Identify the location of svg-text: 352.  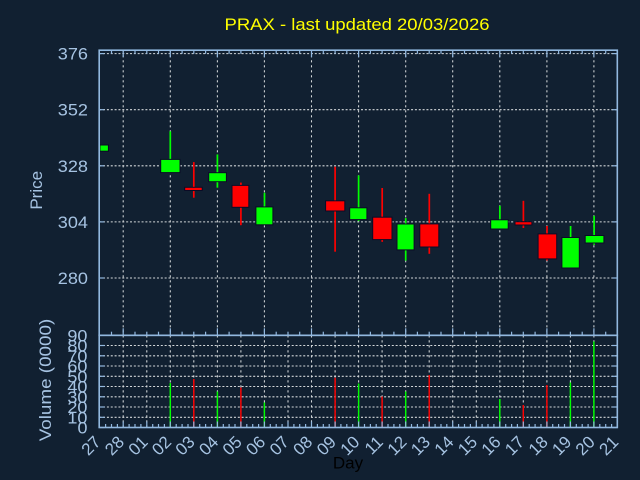
(73, 110).